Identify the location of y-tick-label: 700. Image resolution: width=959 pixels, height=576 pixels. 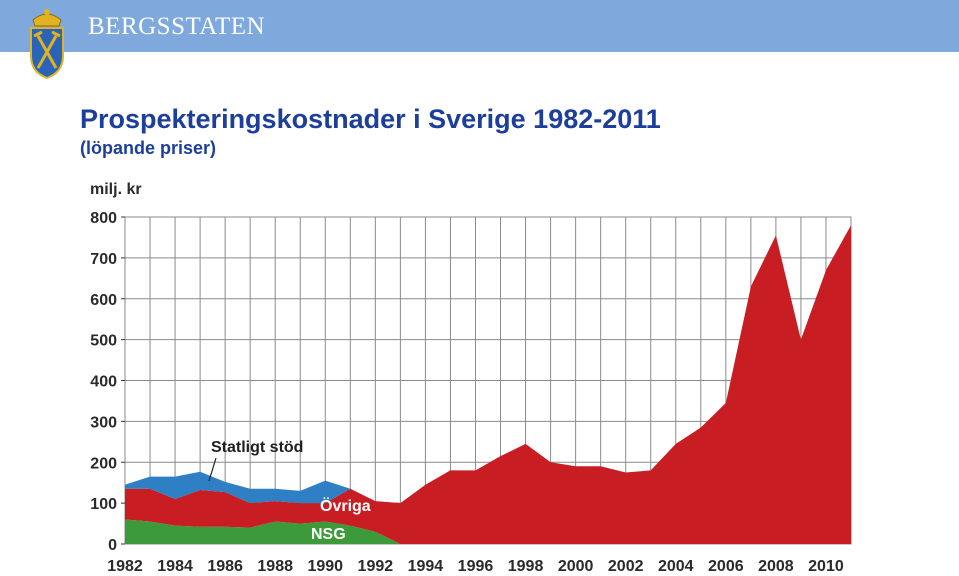
(103, 259).